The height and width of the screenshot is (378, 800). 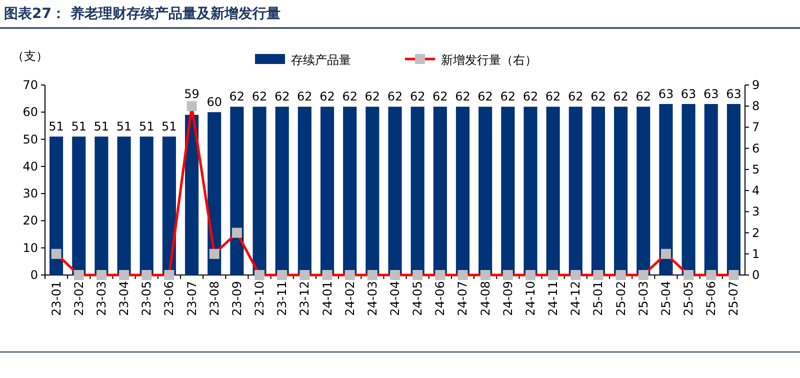 What do you see at coordinates (79, 298) in the screenshot?
I see `x-tick-label: 23-02` at bounding box center [79, 298].